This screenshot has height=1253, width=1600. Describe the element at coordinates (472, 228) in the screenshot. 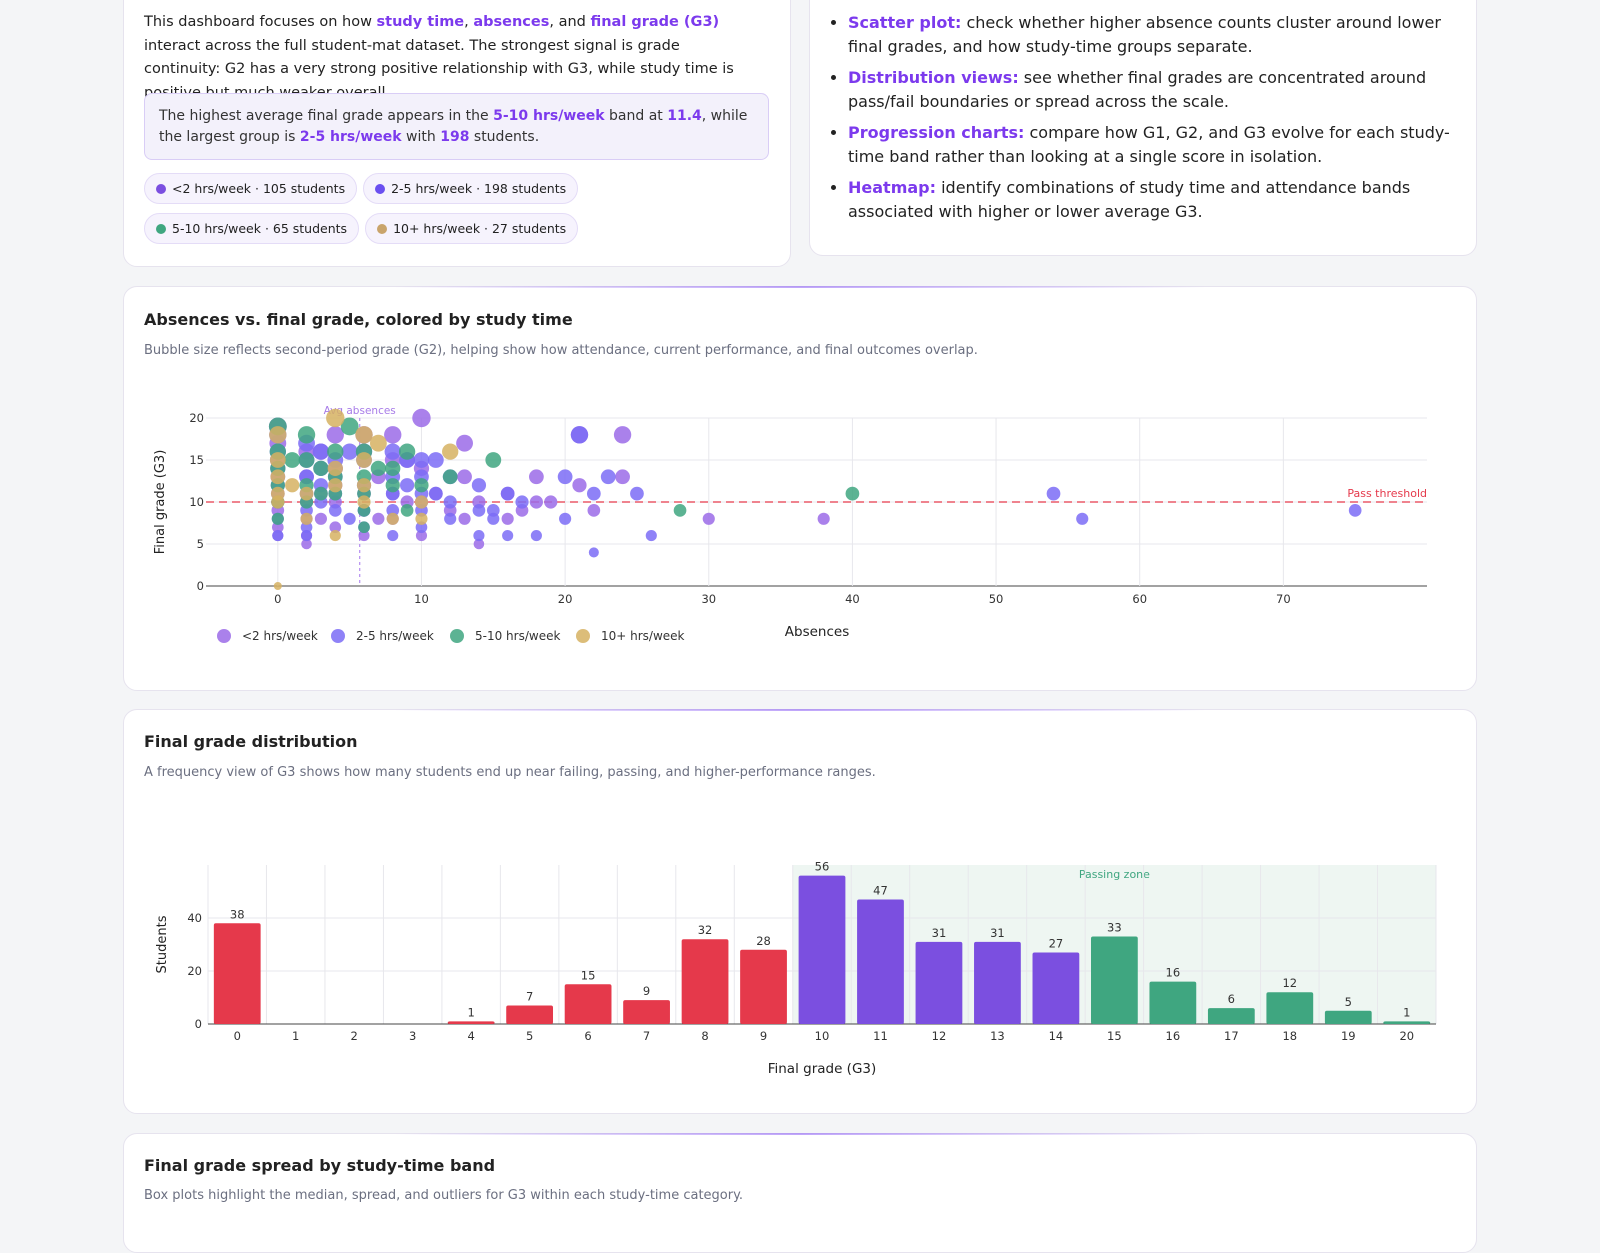

I see `chip-10plus: 10+ hrs/week · 27 students` at that location.